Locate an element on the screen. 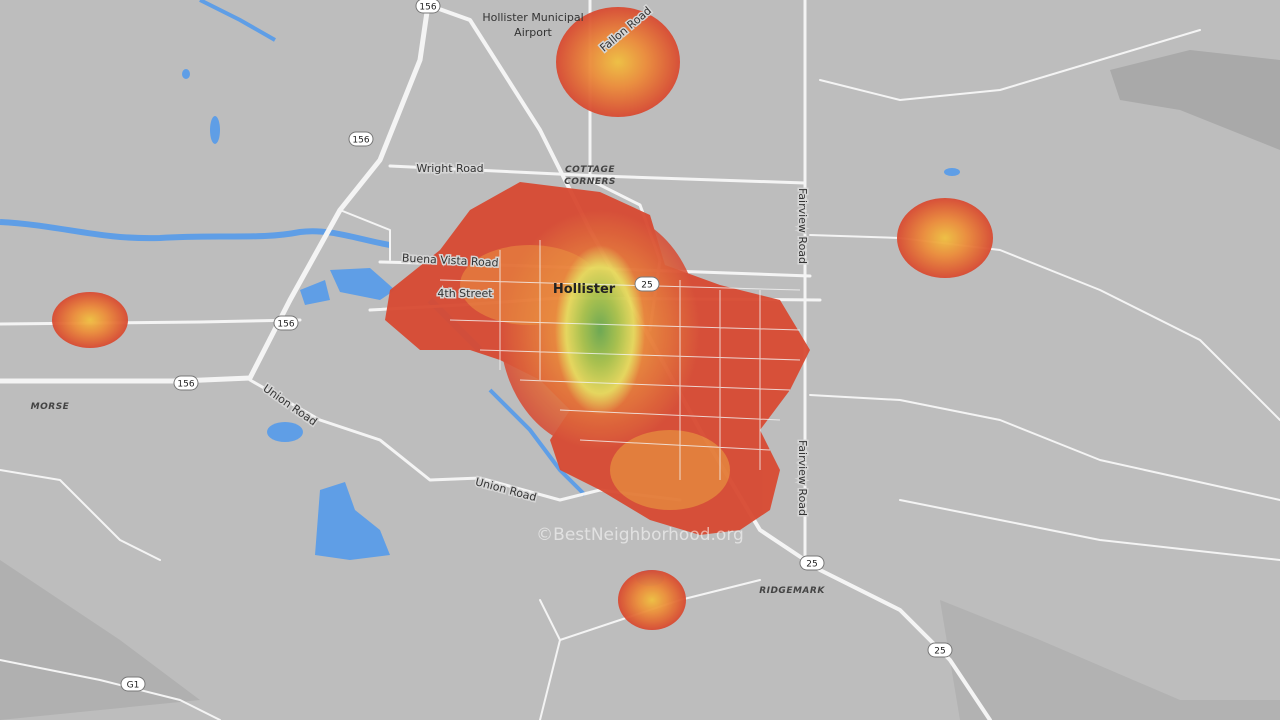 The image size is (1280, 720). place-label: Airport is located at coordinates (533, 32).